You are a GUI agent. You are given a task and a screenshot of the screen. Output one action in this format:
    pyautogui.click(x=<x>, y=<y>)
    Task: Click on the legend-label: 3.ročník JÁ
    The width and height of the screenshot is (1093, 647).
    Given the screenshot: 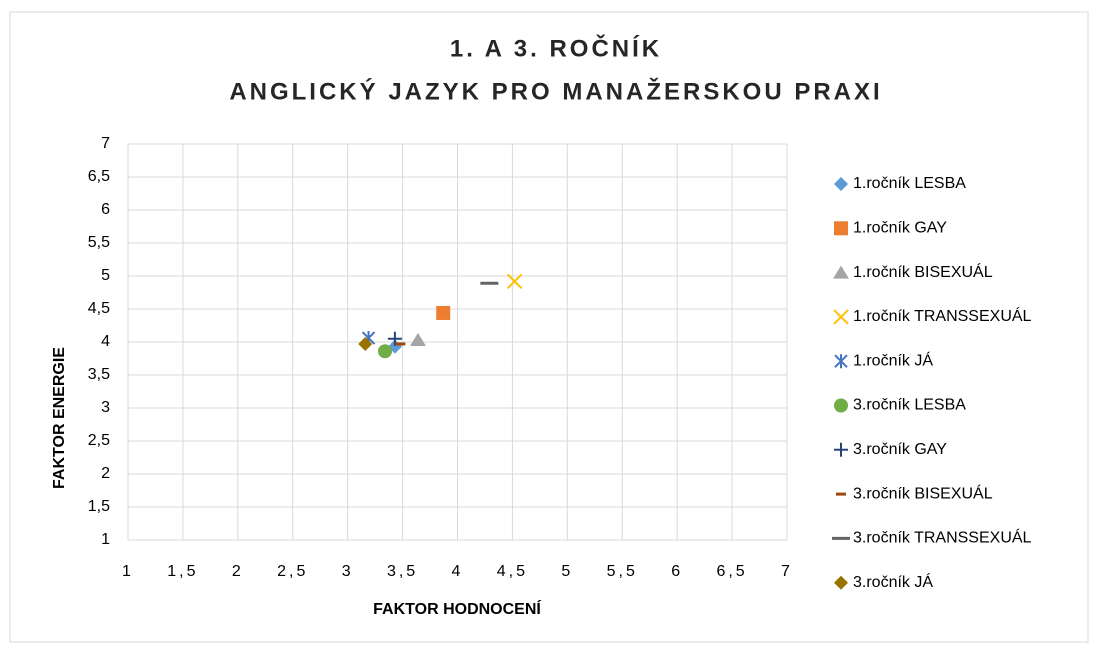 What is the action you would take?
    pyautogui.click(x=893, y=581)
    